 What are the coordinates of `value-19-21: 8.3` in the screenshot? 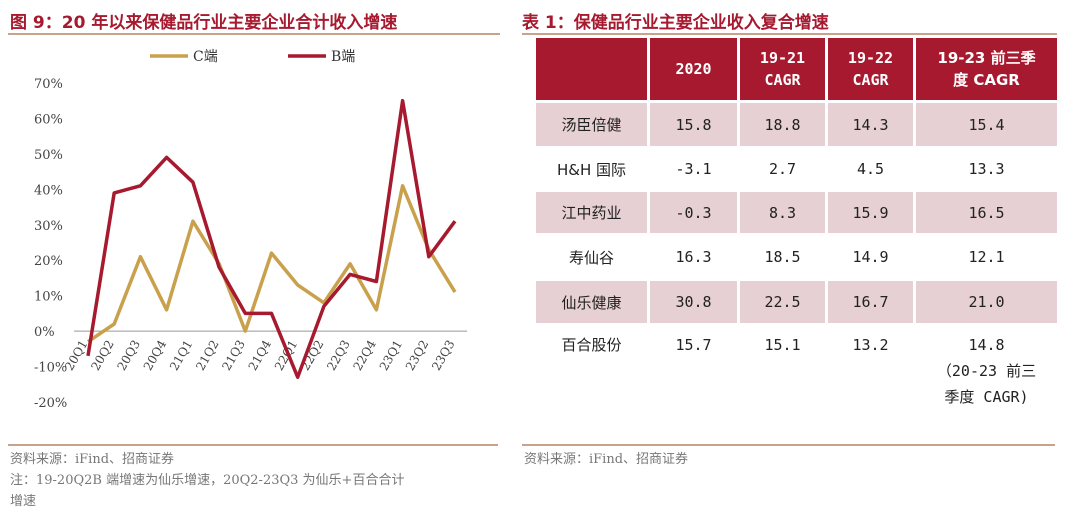 It's located at (784, 211).